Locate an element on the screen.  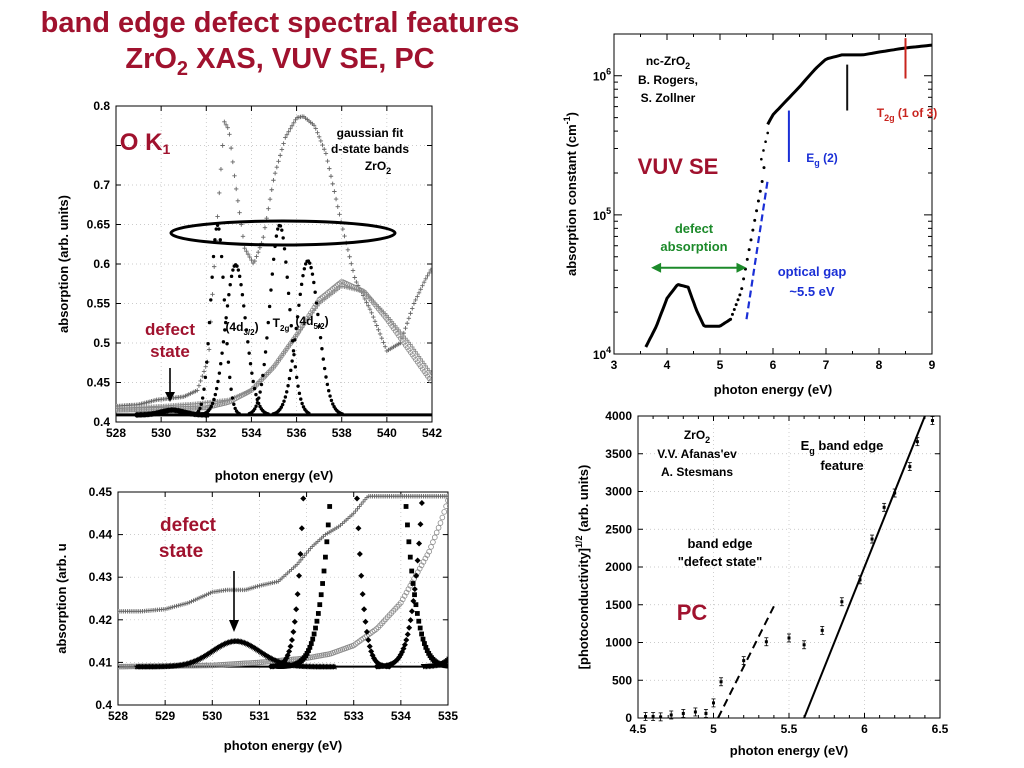
pc-source-2: V.V. Afanas'ev is located at coordinates (697, 454).